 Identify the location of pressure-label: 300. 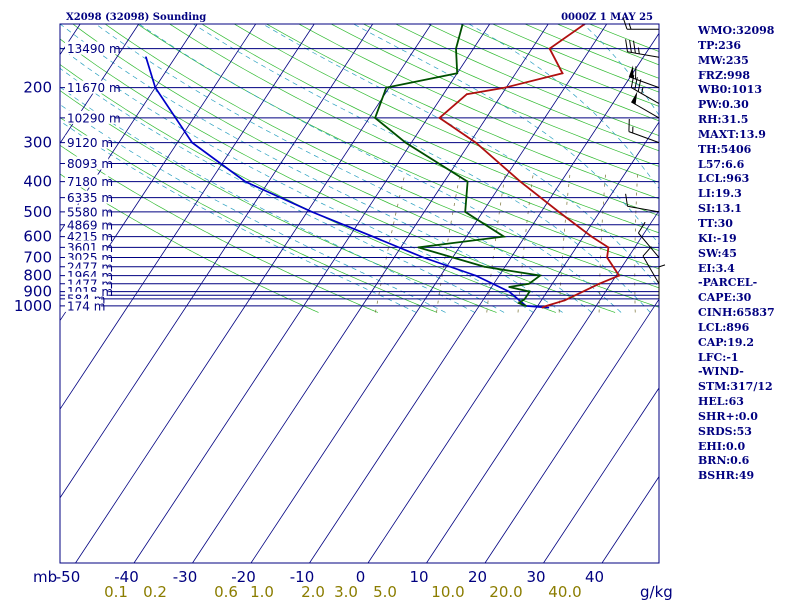
(37, 143).